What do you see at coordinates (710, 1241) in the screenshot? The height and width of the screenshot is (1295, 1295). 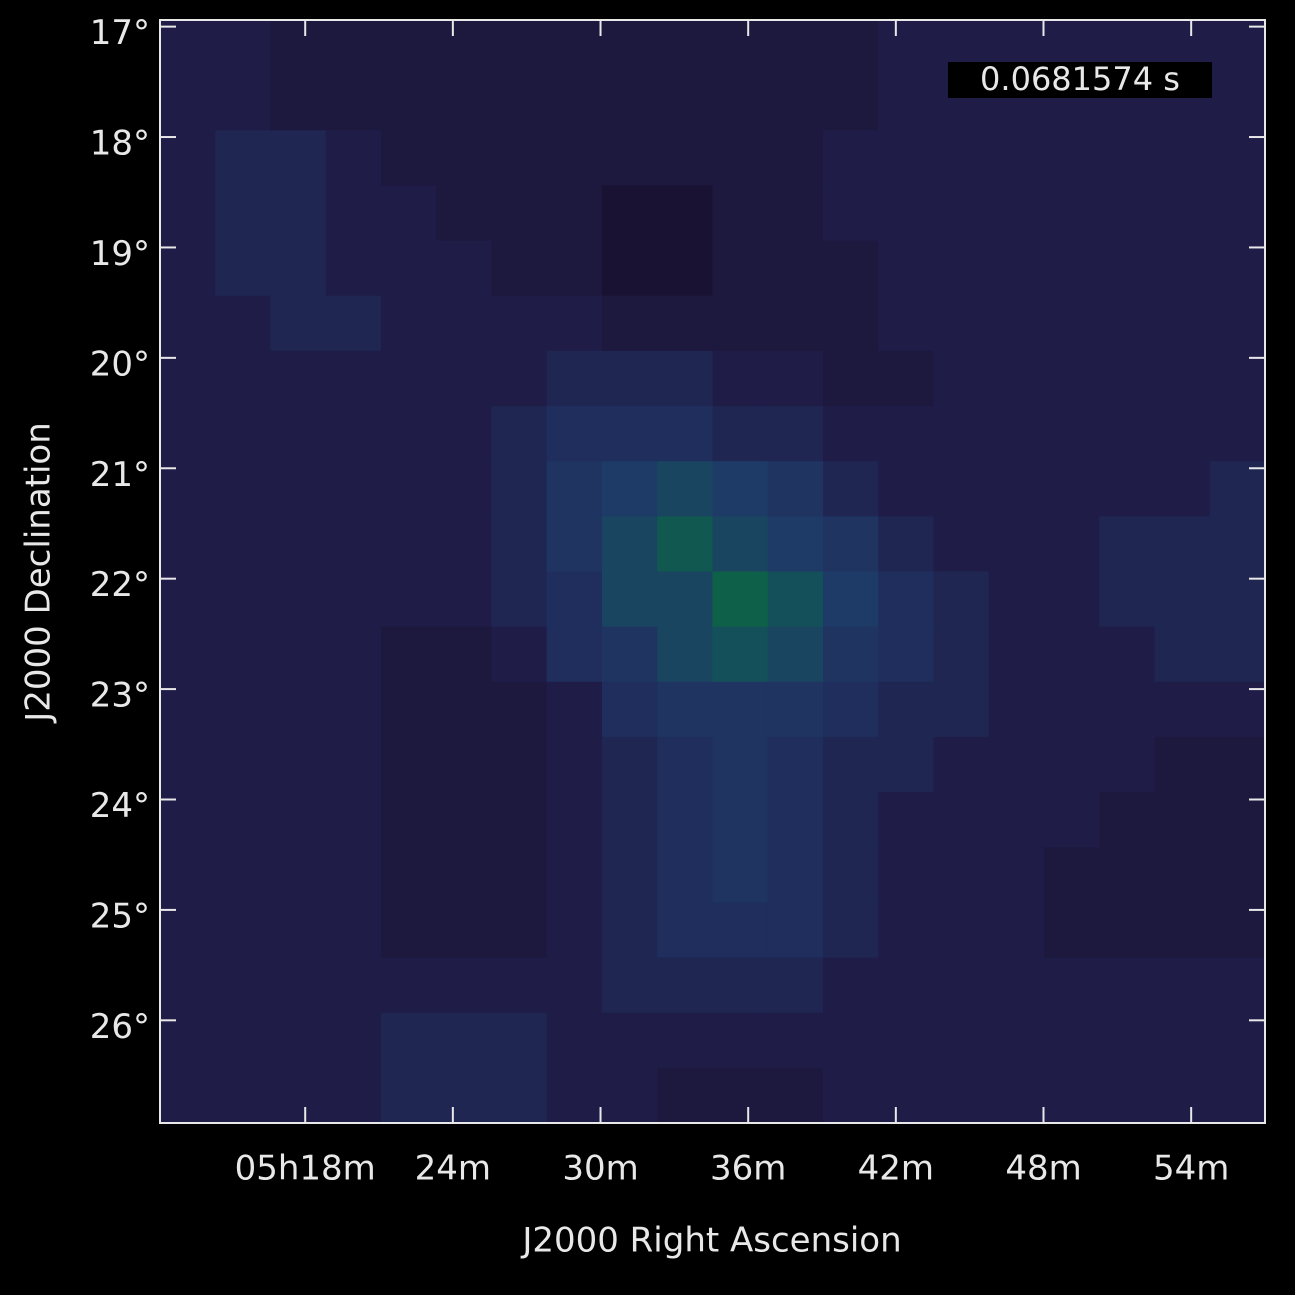 I see `x-axis-title: J2000 Right Ascension` at bounding box center [710, 1241].